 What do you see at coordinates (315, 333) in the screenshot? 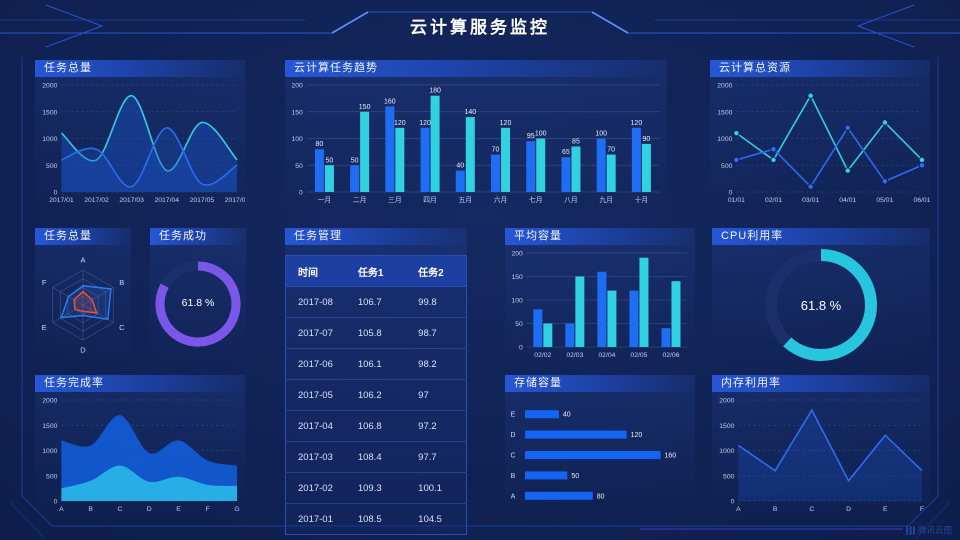
I see `table-cell: 2017-07` at bounding box center [315, 333].